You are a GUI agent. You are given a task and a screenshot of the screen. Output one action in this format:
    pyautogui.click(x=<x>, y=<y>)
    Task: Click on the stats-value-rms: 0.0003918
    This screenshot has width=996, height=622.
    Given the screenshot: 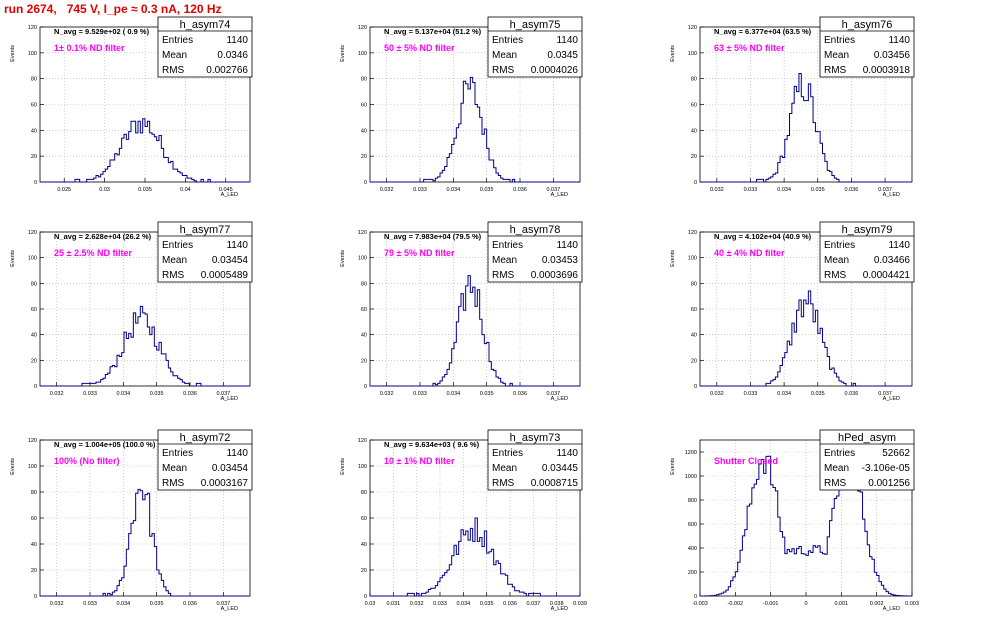 What is the action you would take?
    pyautogui.click(x=887, y=70)
    